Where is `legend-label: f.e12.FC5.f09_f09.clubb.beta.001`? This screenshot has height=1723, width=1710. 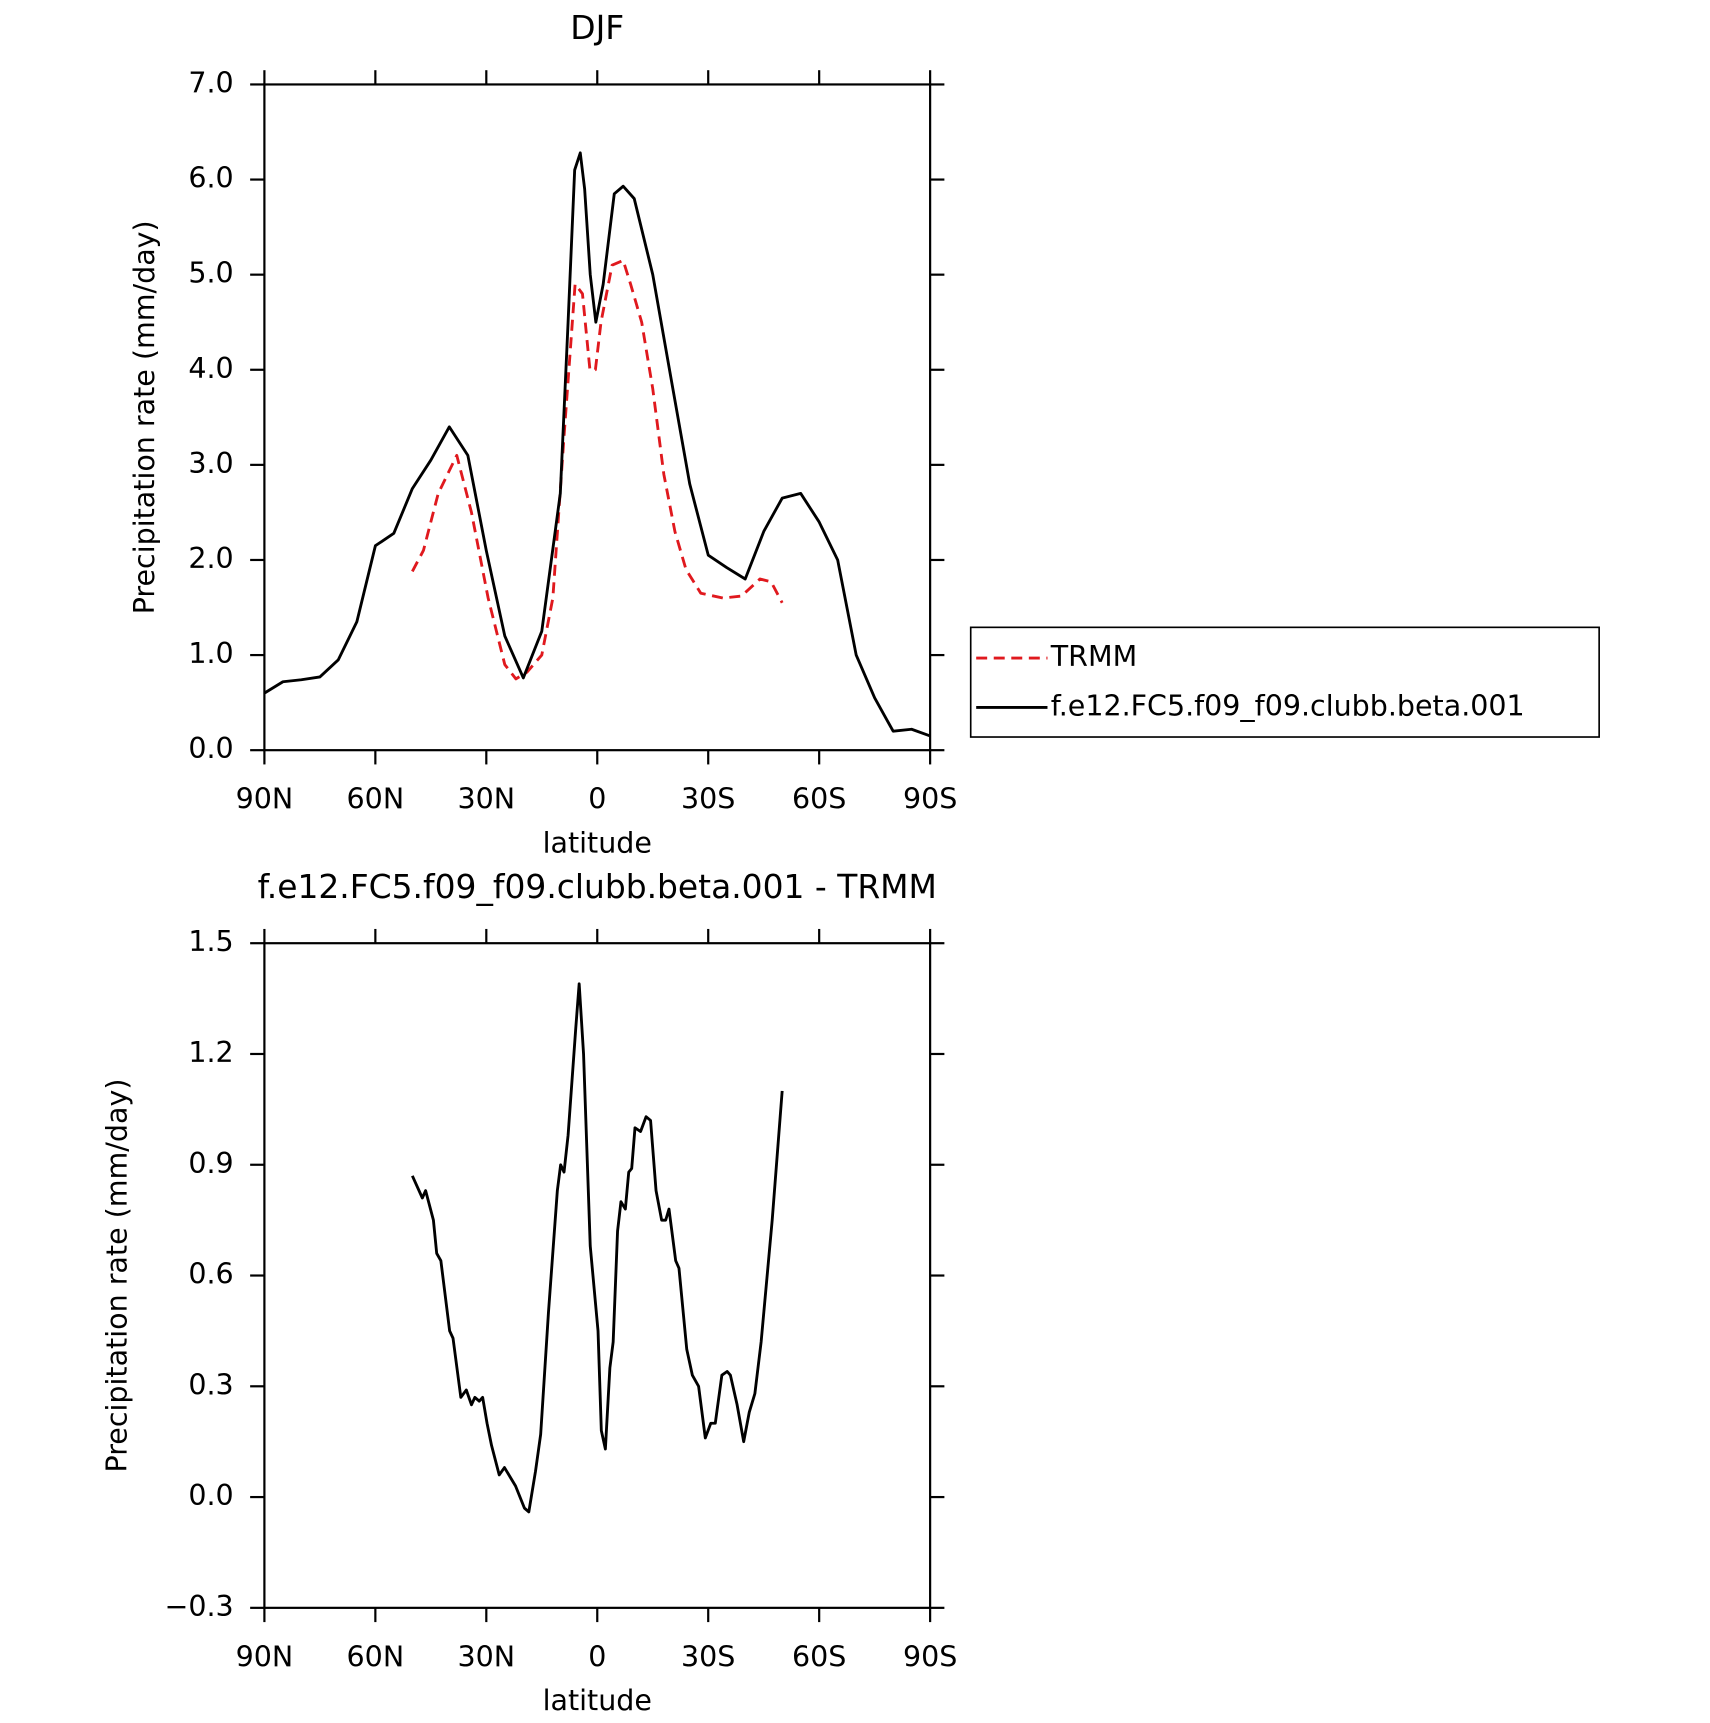
legend-label: f.e12.FC5.f09_f09.clubb.beta.001 is located at coordinates (1288, 705).